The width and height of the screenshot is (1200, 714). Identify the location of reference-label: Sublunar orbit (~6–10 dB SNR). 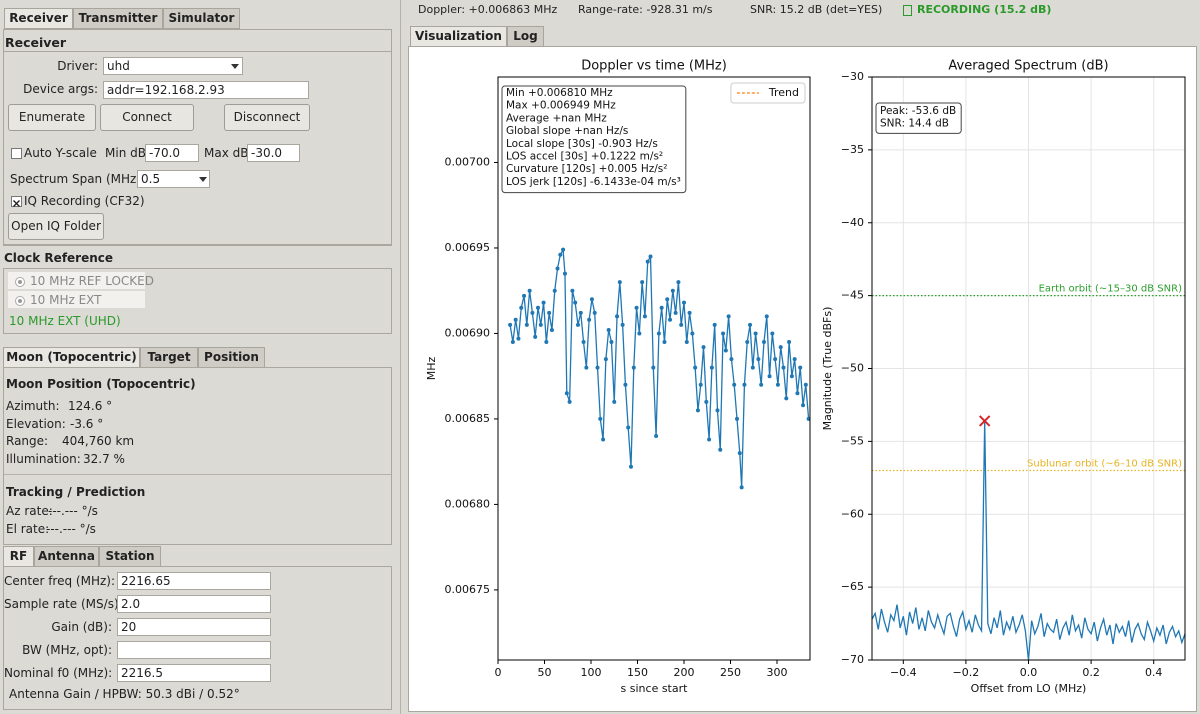
(1104, 464).